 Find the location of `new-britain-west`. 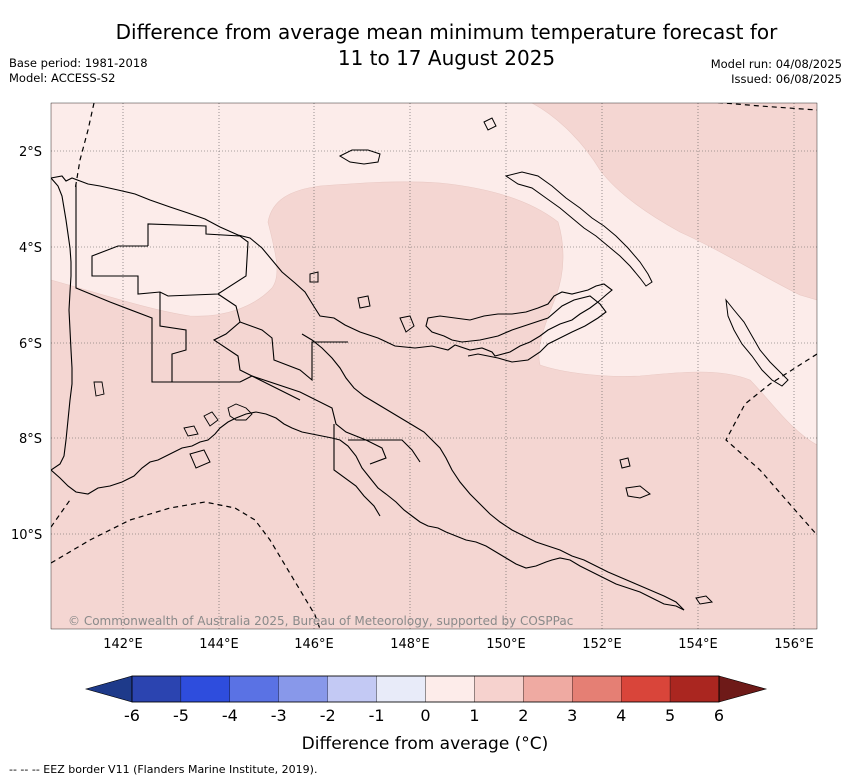

new-britain-west is located at coordinates (490, 124).